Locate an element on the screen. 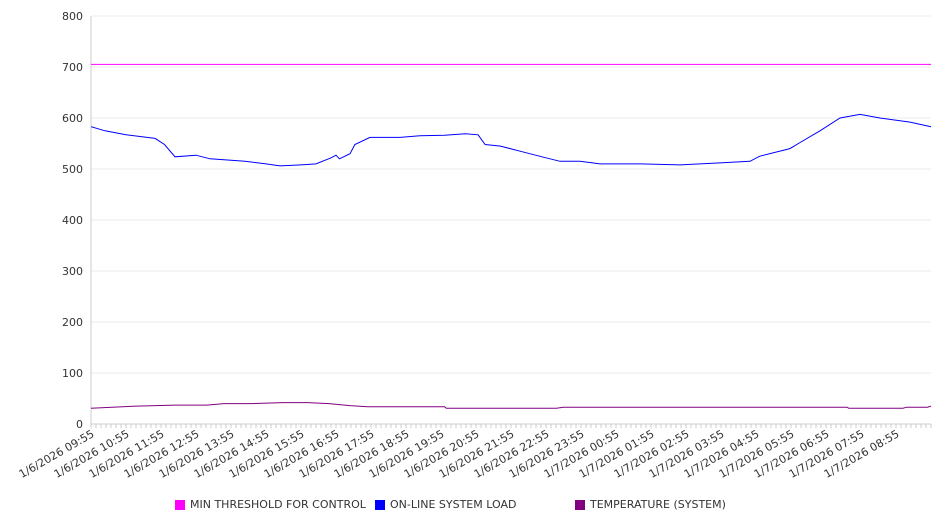 This screenshot has width=946, height=526. legend-item-temperature: TEMPERATURE (SYSTEM) is located at coordinates (650, 504).